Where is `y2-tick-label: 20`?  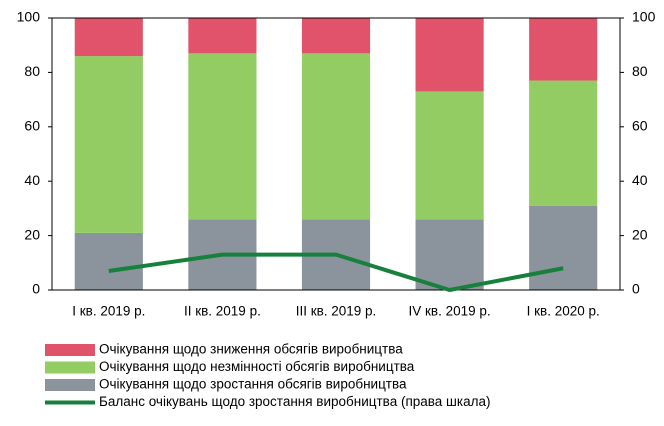
y2-tick-label: 20 is located at coordinates (640, 234).